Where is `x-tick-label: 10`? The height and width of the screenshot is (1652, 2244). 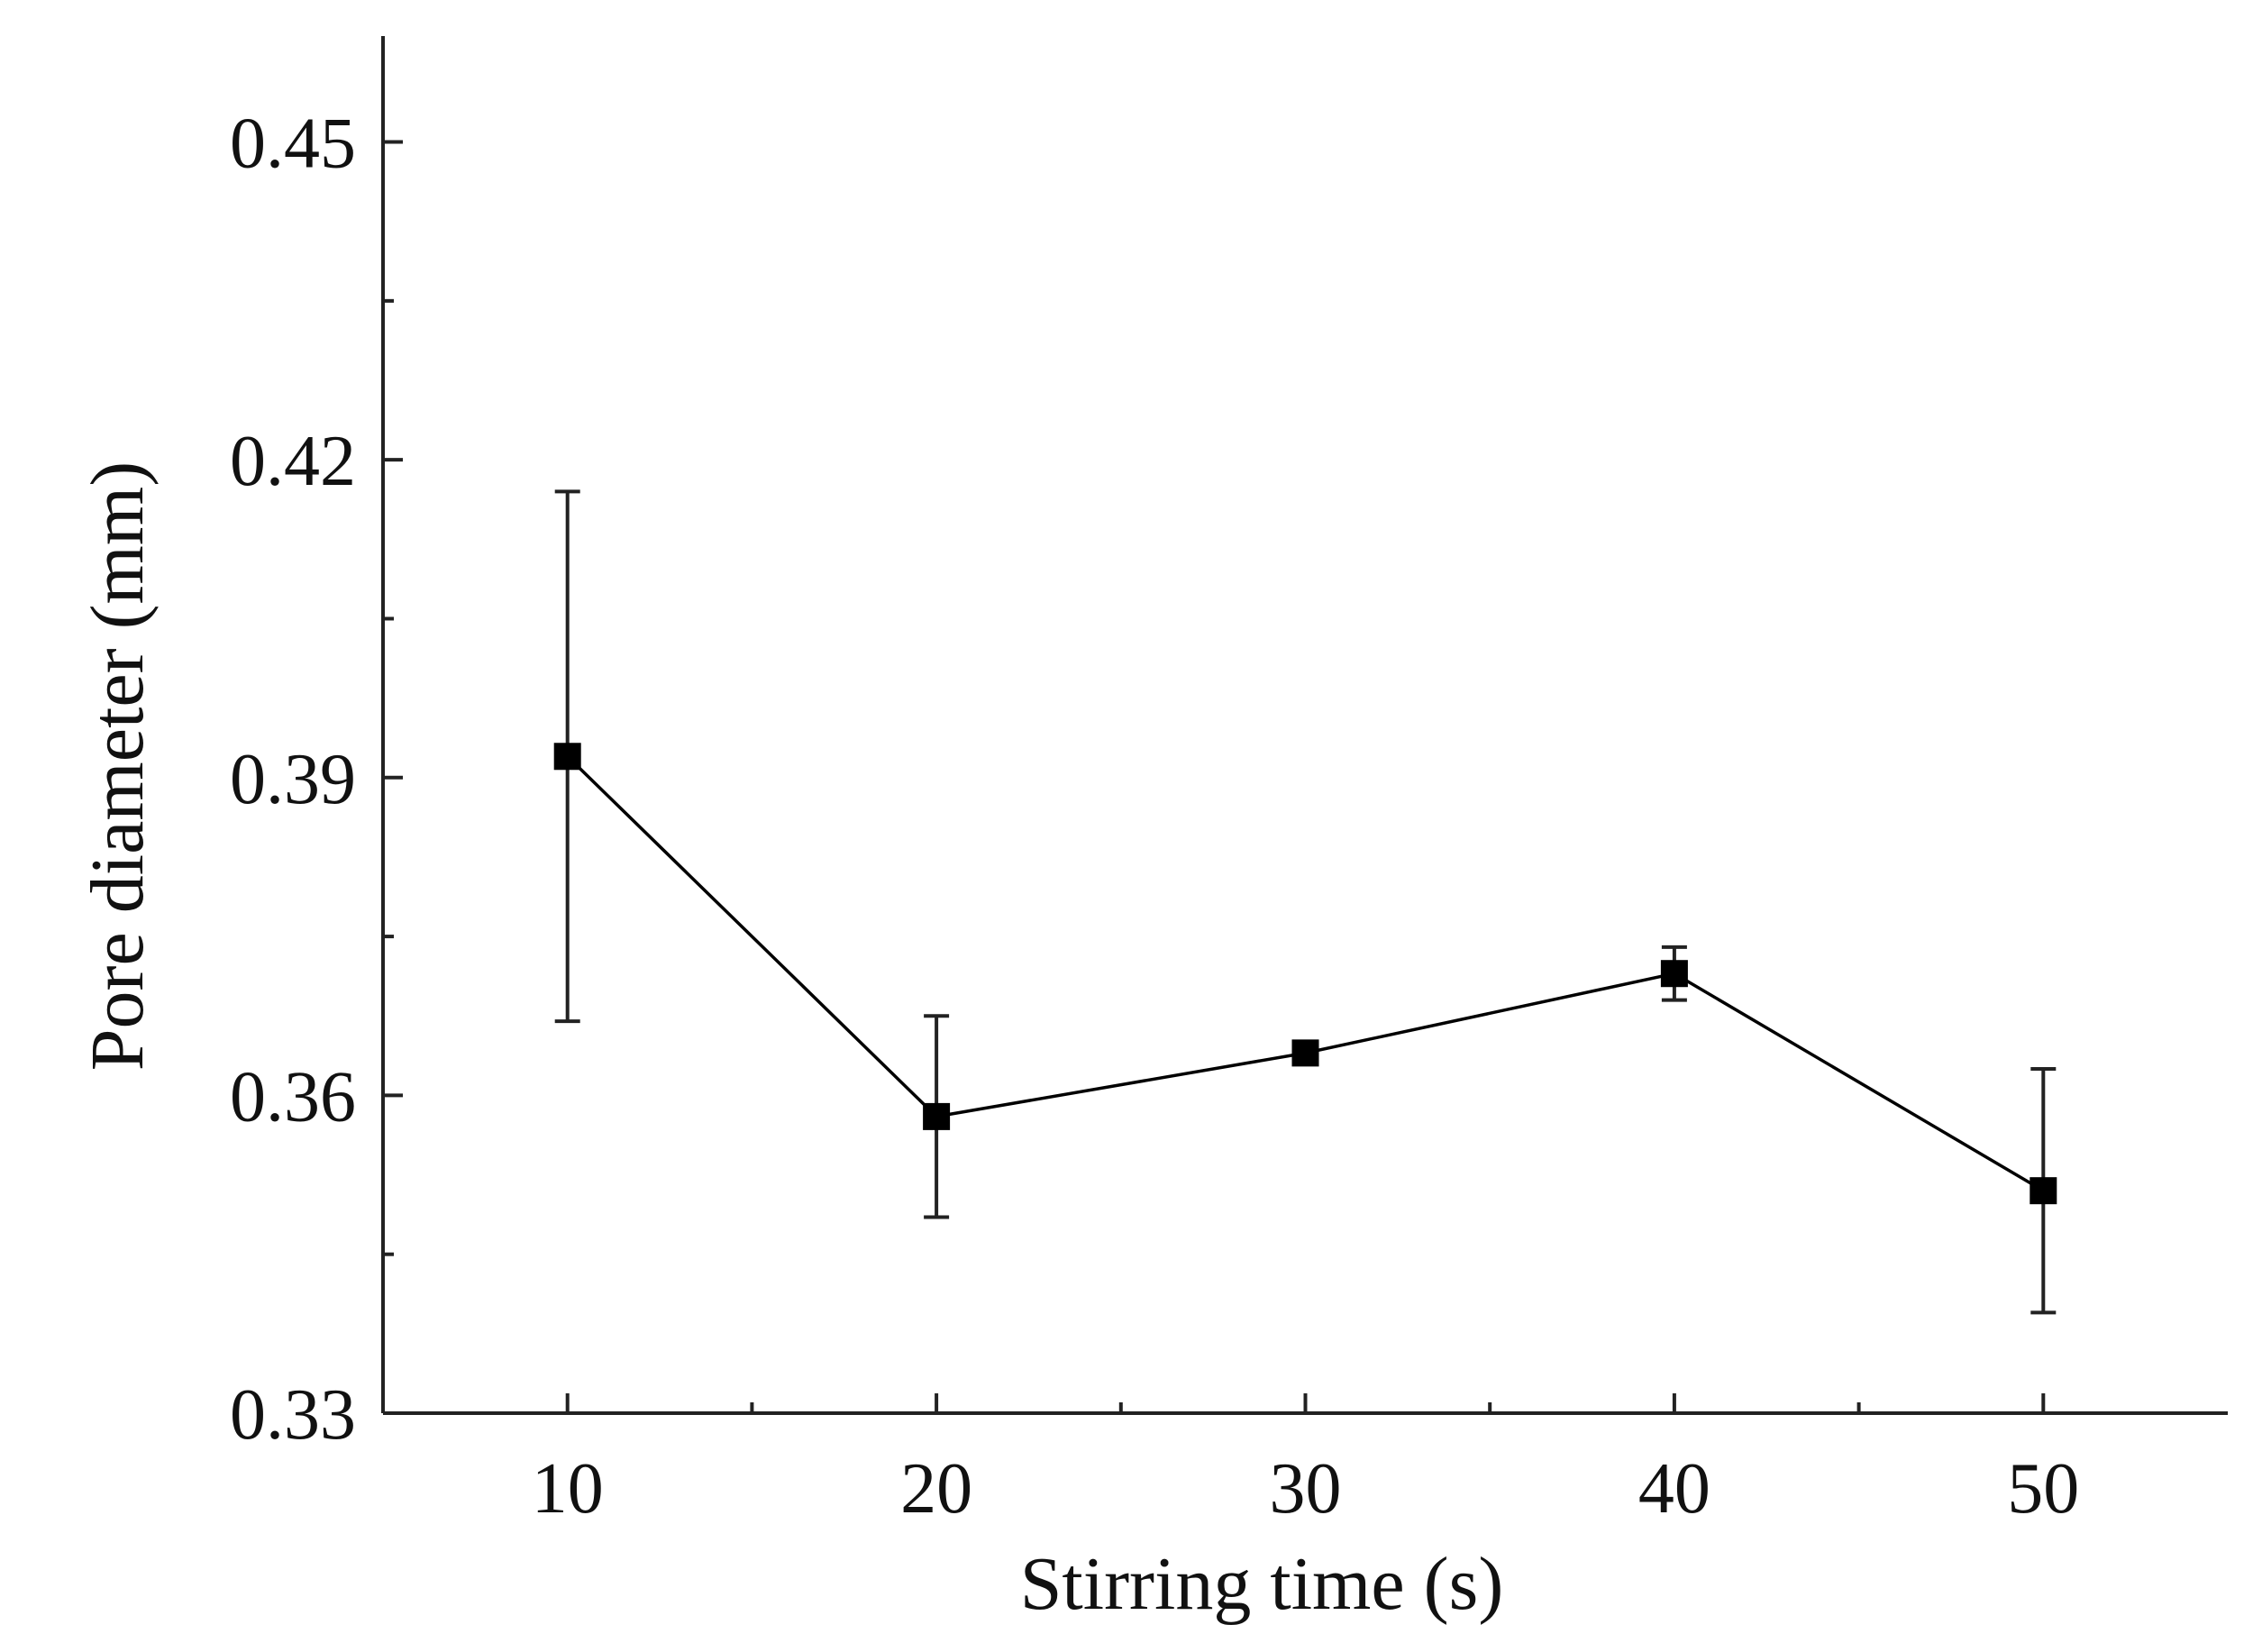
x-tick-label: 10 is located at coordinates (568, 1489).